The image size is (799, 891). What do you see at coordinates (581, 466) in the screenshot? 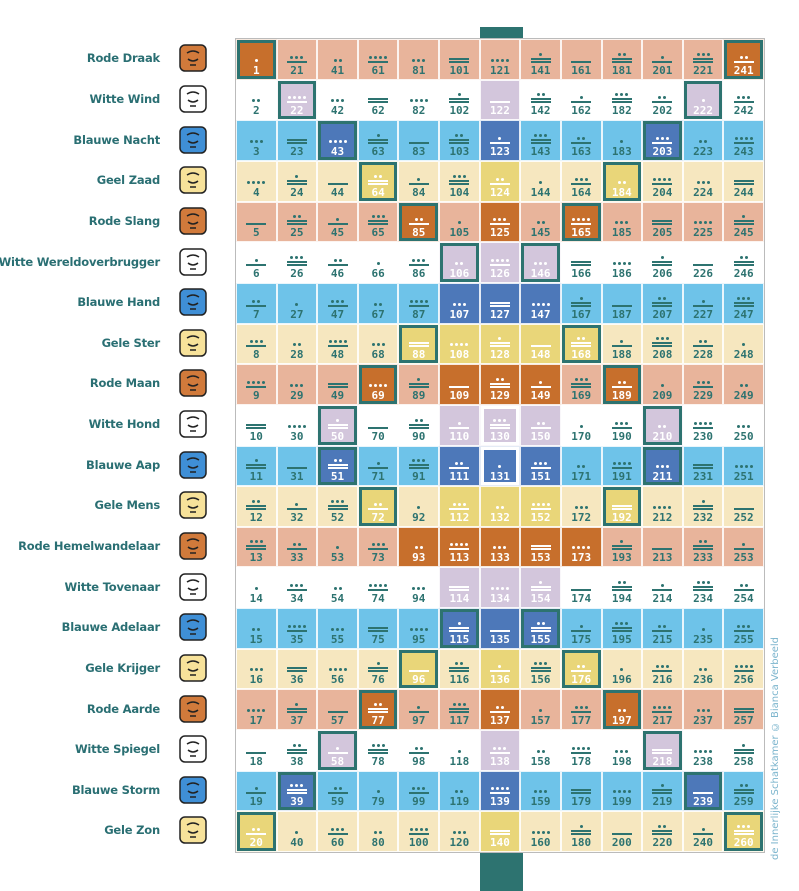
I see `kin-171: 171` at bounding box center [581, 466].